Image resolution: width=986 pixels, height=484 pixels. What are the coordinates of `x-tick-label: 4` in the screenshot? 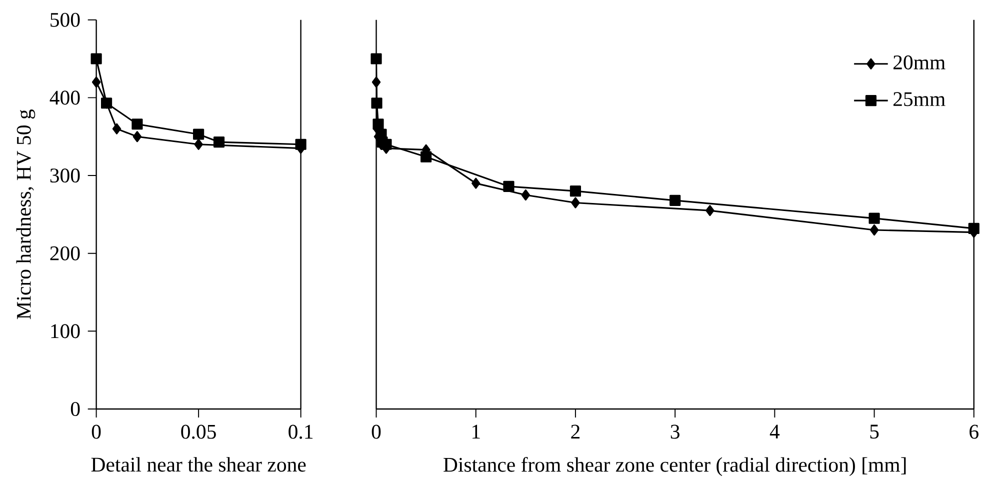 It's located at (775, 431).